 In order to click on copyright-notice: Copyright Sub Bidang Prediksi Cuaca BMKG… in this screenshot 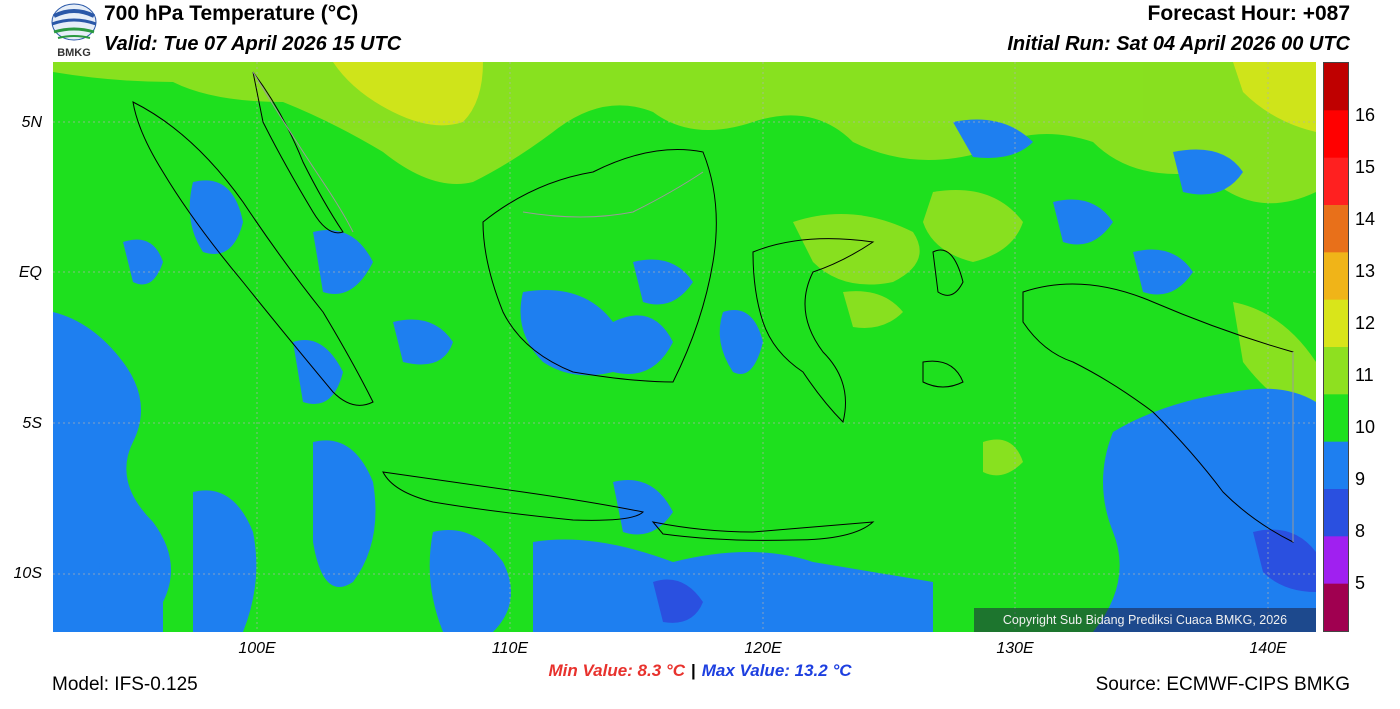, I will do `click(1145, 620)`.